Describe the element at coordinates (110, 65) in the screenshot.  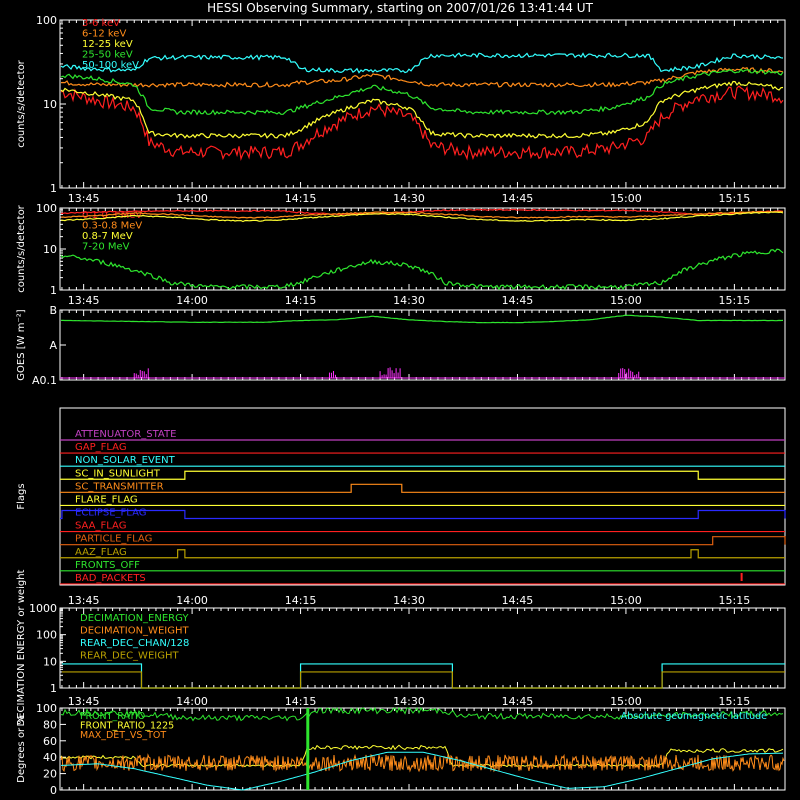
I see `legend-entry: 50-100 keV` at that location.